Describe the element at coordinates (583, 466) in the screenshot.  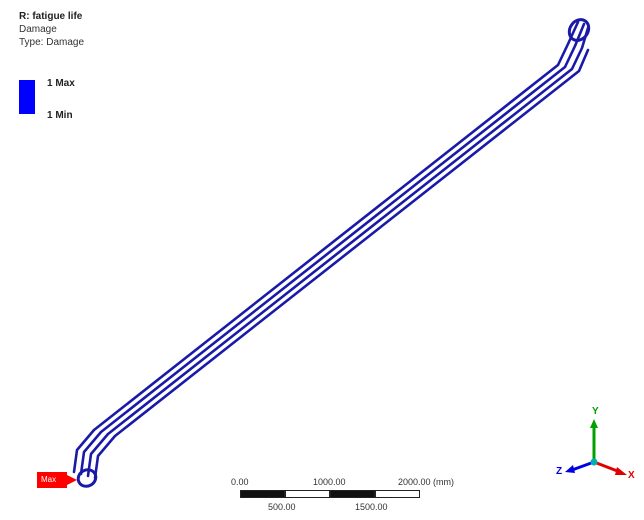
I see `z-axis-line` at that location.